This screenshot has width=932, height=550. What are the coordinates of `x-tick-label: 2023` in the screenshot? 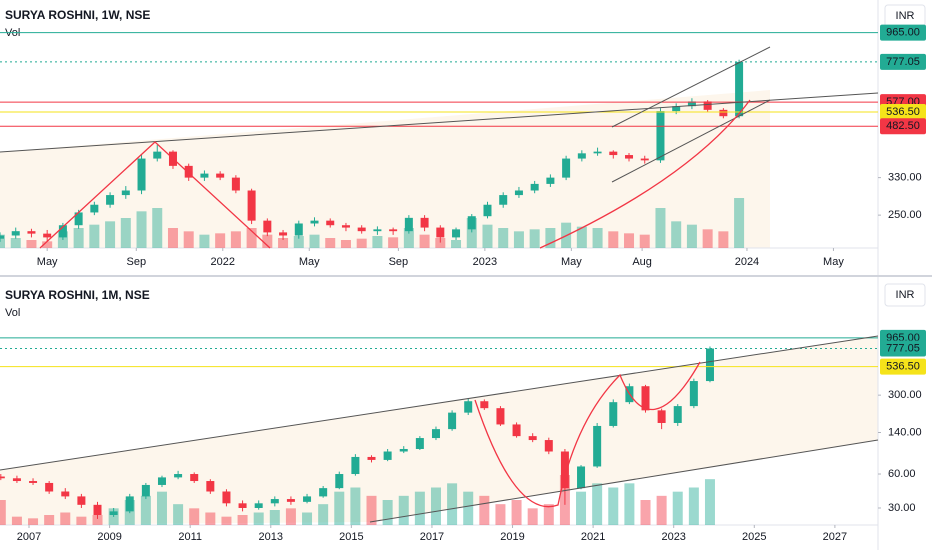 It's located at (485, 262).